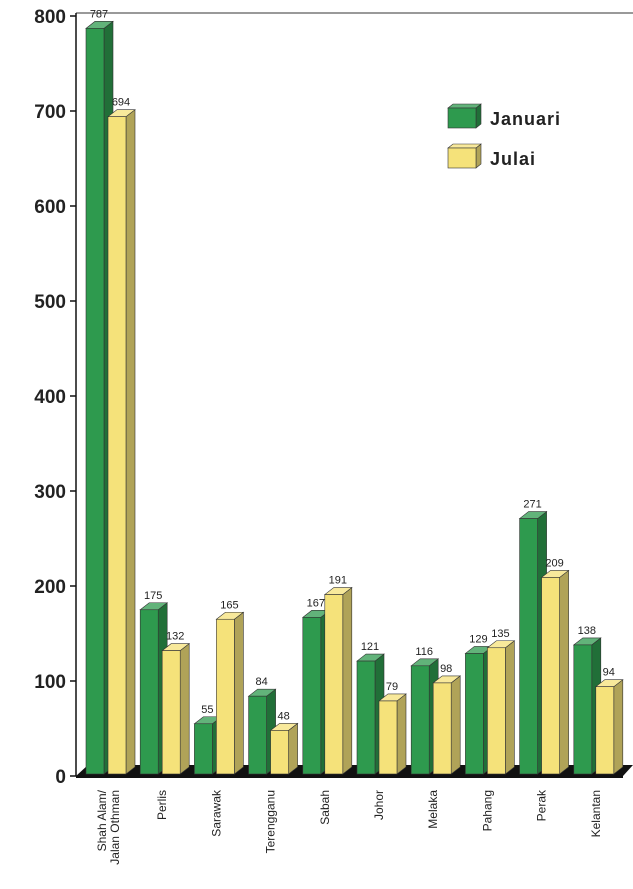  Describe the element at coordinates (424, 652) in the screenshot. I see `data-label: 116` at that location.